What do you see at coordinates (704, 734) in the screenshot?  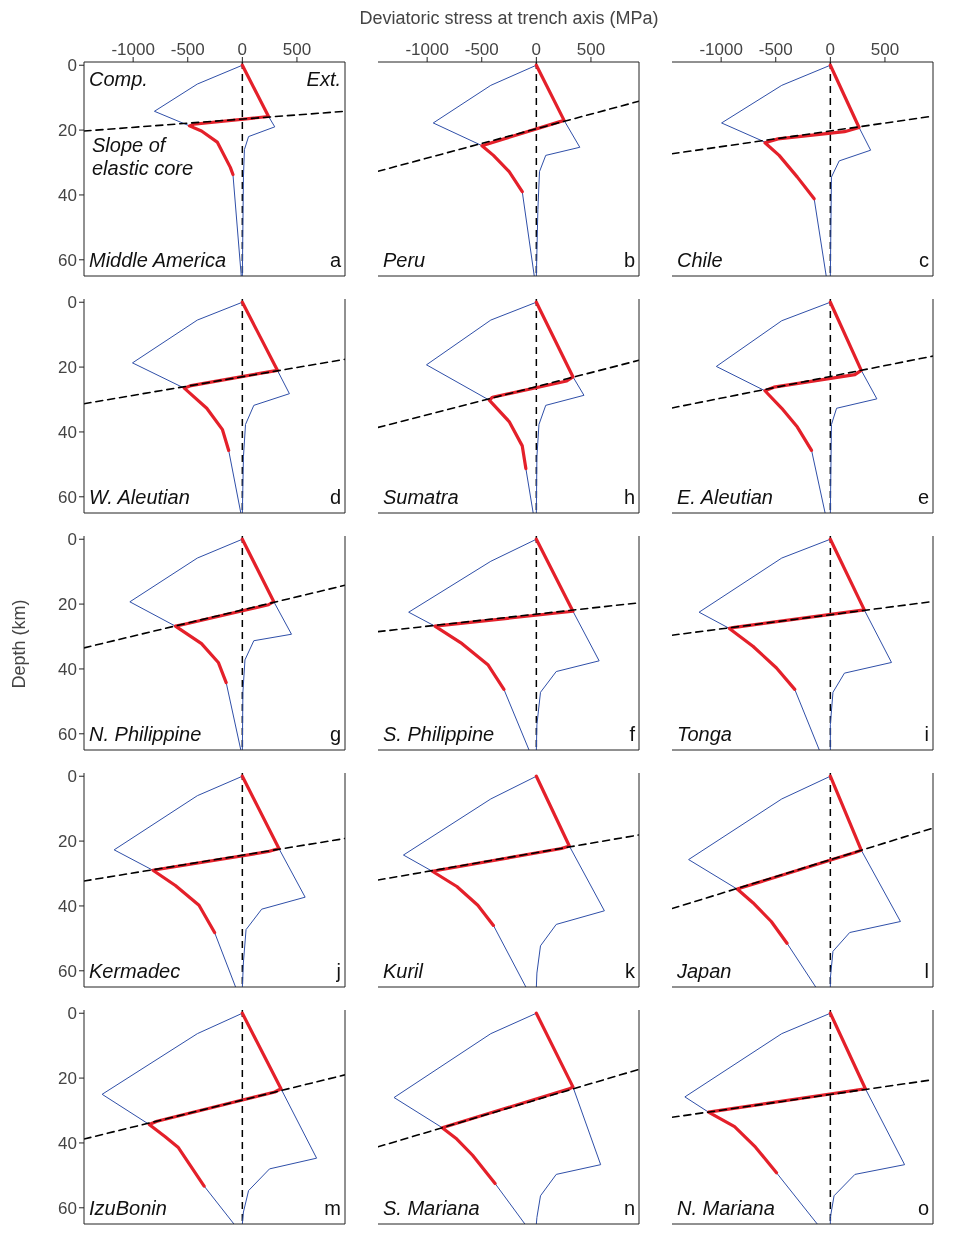 I see `text: Tonga` at bounding box center [704, 734].